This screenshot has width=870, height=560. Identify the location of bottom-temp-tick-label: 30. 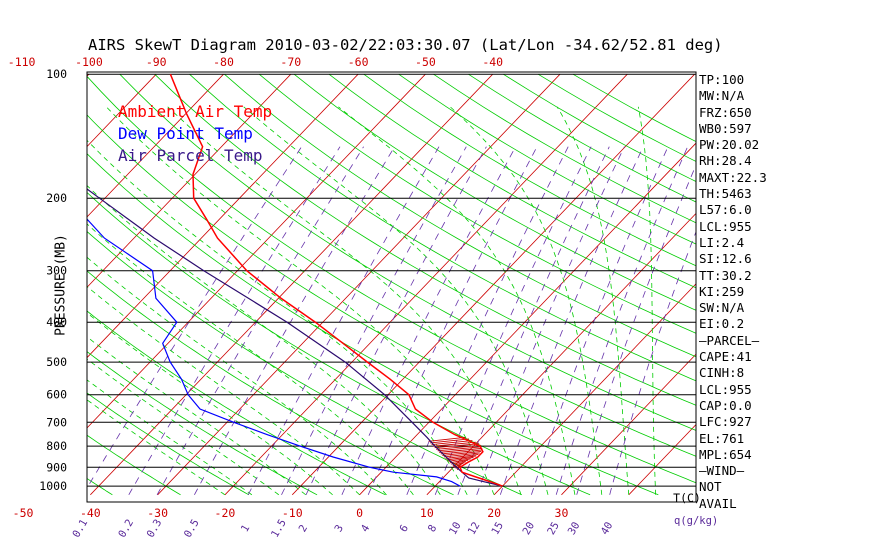
(562, 513).